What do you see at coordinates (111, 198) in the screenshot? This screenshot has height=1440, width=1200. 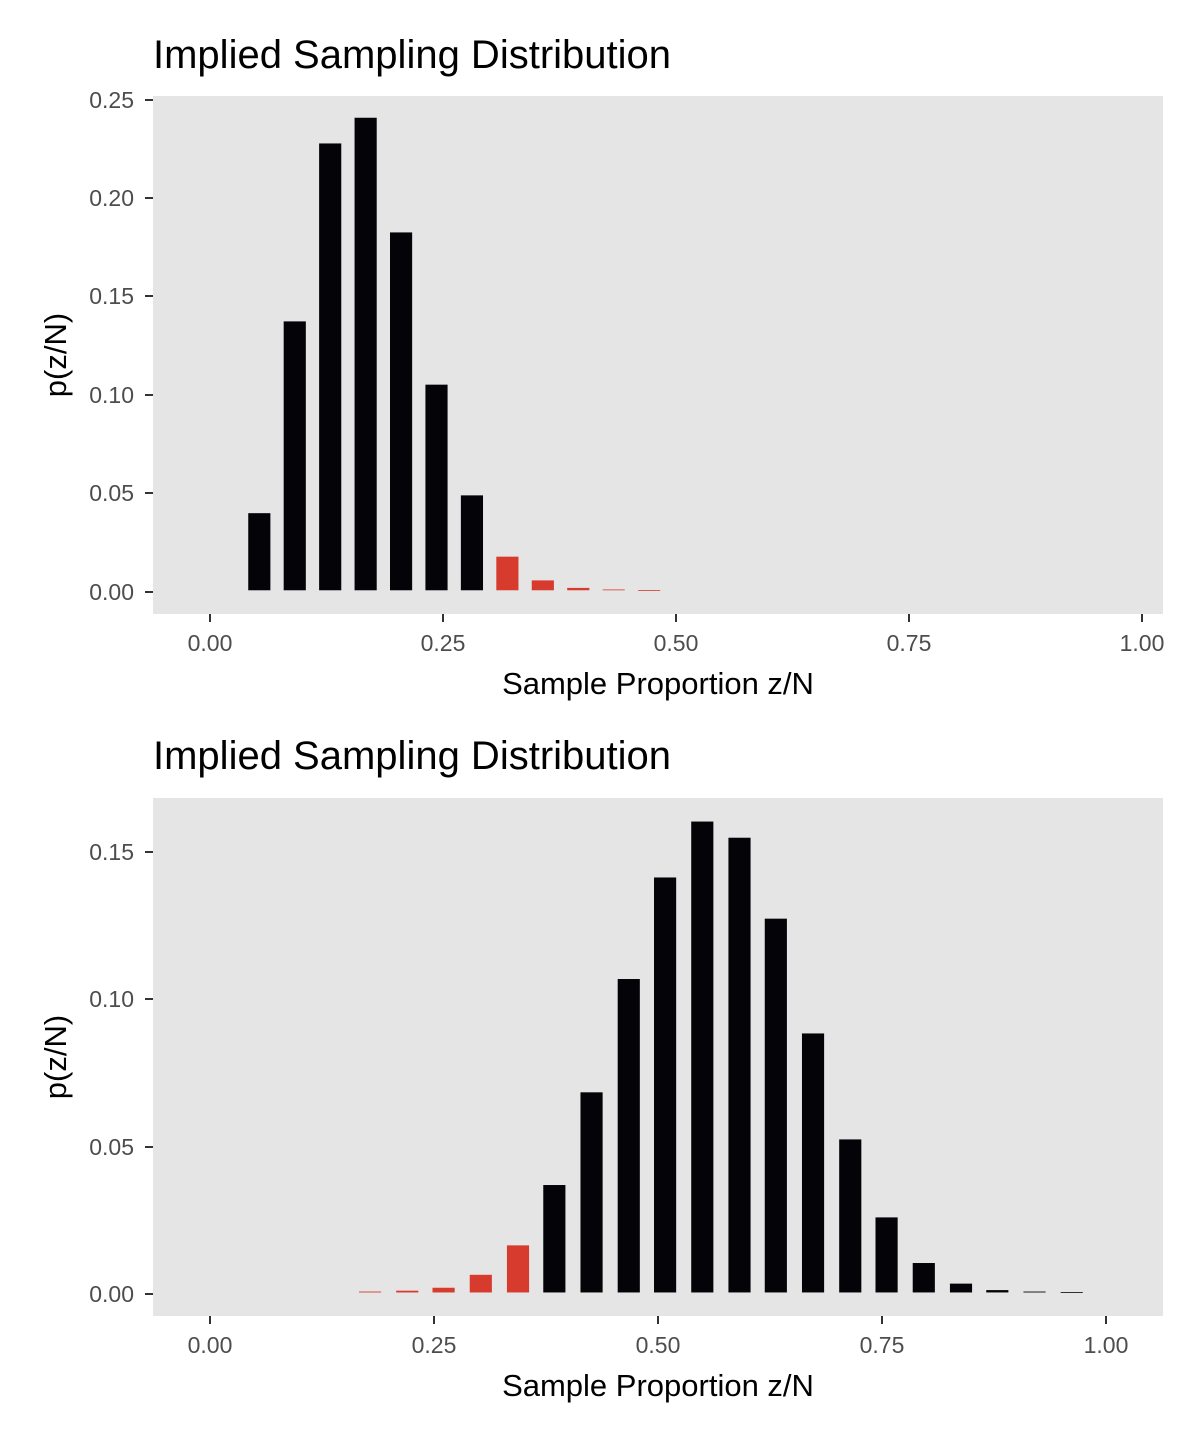 I see `chart-1-y-tick-label: 0.20` at bounding box center [111, 198].